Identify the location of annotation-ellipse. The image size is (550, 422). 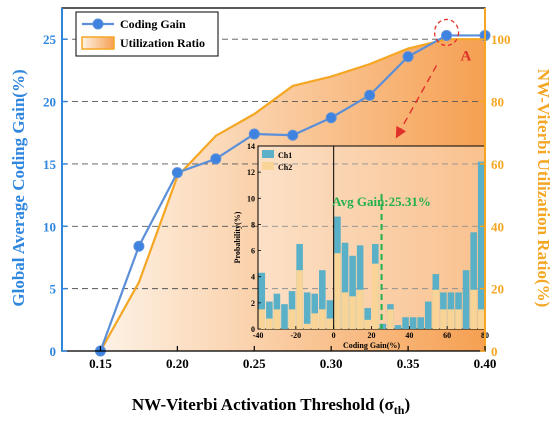
(446, 32).